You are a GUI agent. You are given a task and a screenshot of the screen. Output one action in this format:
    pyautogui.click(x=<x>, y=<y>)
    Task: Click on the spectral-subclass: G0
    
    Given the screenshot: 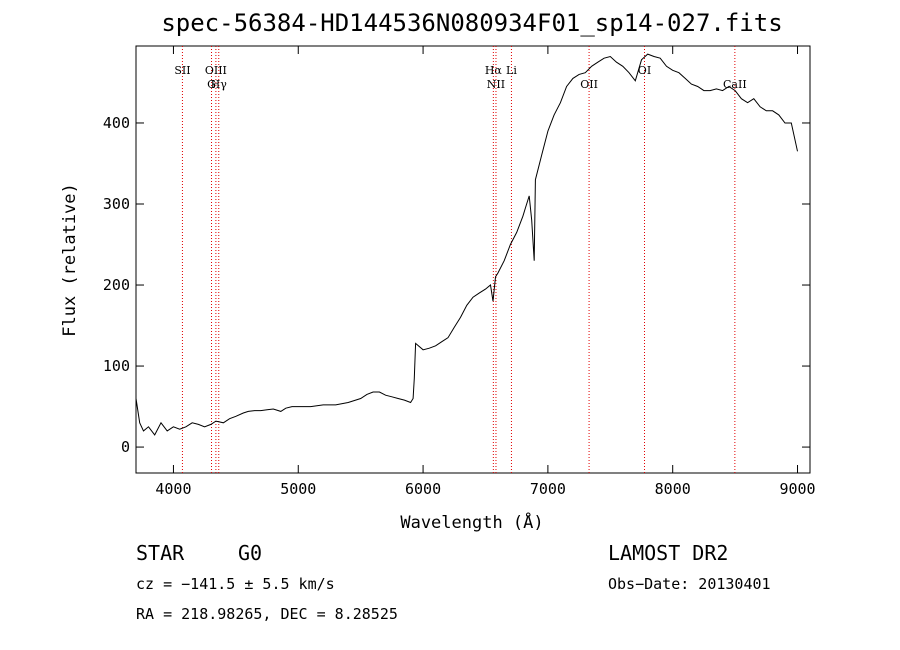 What is the action you would take?
    pyautogui.click(x=250, y=553)
    